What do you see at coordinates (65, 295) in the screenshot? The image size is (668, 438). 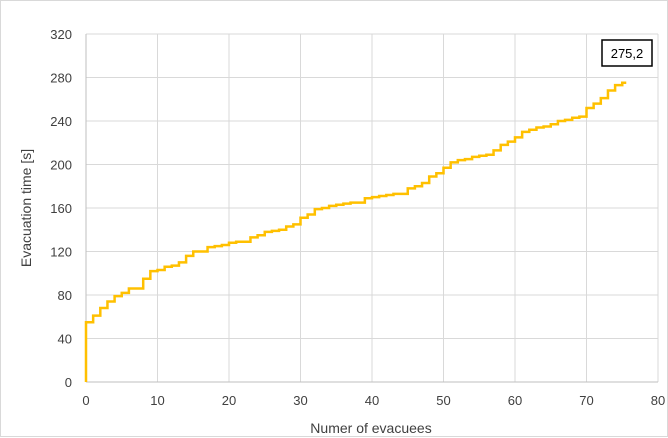 I see `y-tick-label: 80` at bounding box center [65, 295].